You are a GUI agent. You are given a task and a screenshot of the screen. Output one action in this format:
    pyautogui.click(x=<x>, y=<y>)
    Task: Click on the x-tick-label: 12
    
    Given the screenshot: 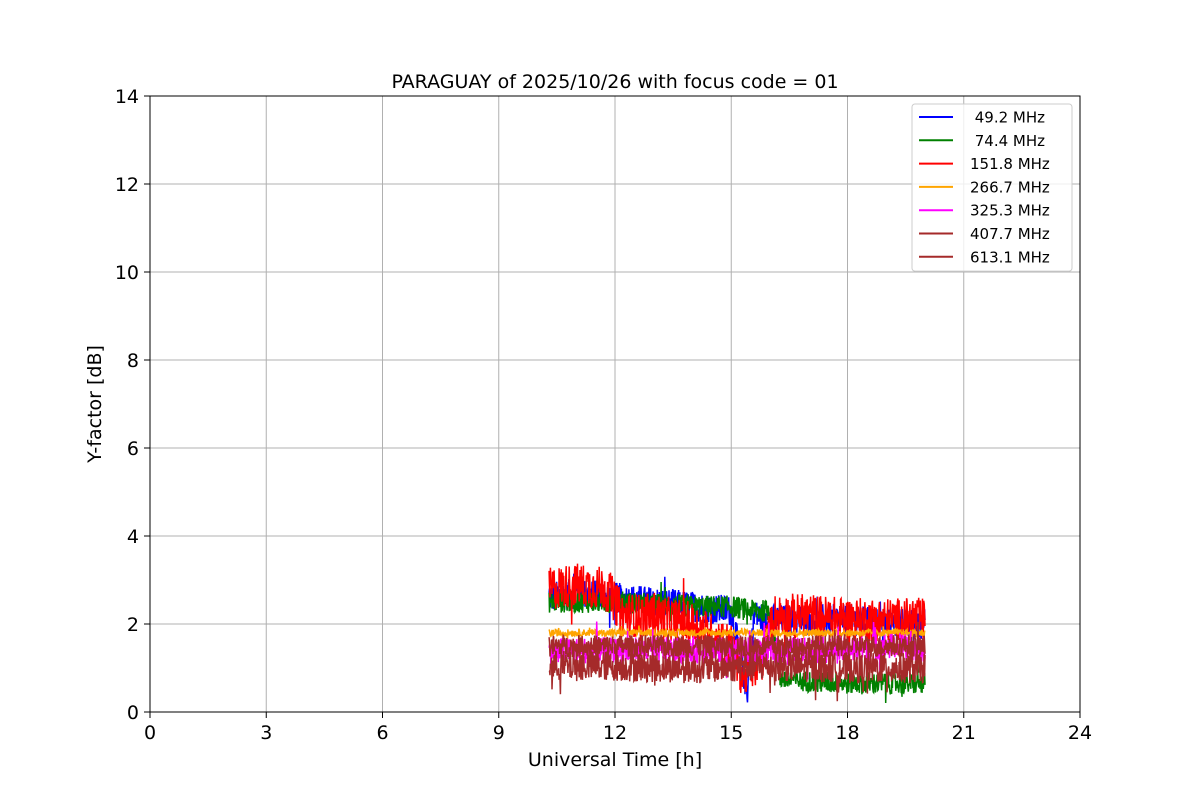 What is the action you would take?
    pyautogui.click(x=615, y=733)
    